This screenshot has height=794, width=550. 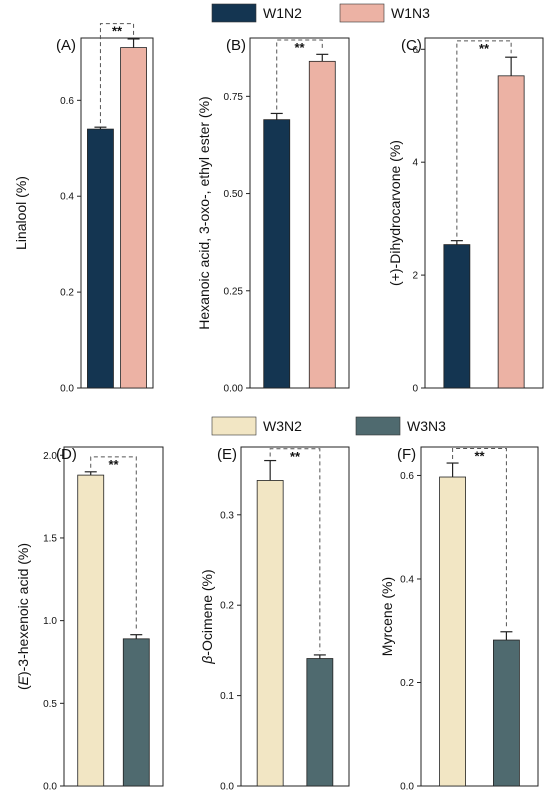 I want to click on y-tick-label: 0.3, so click(x=227, y=515).